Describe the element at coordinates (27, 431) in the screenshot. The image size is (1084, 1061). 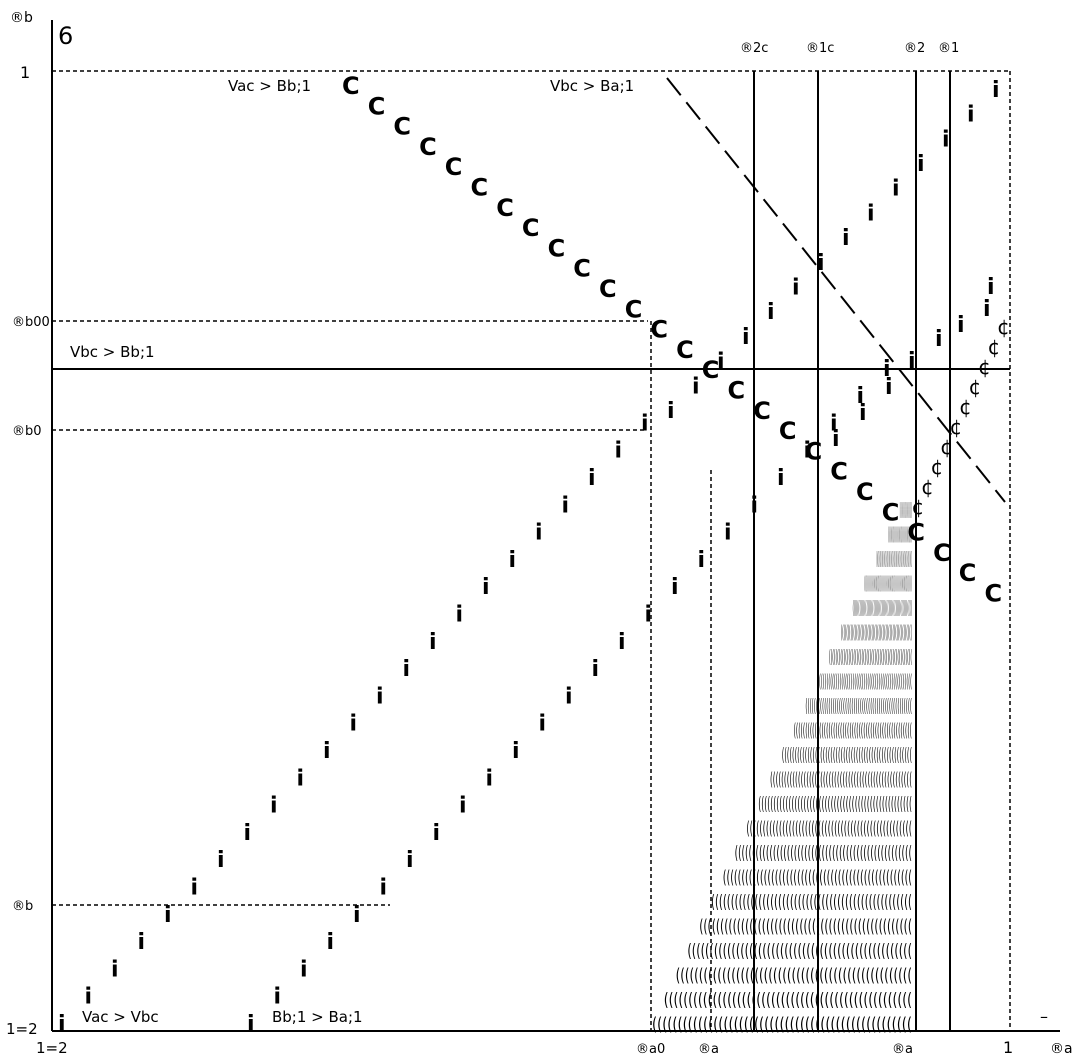
I see `b-d-label: ®b0` at that location.